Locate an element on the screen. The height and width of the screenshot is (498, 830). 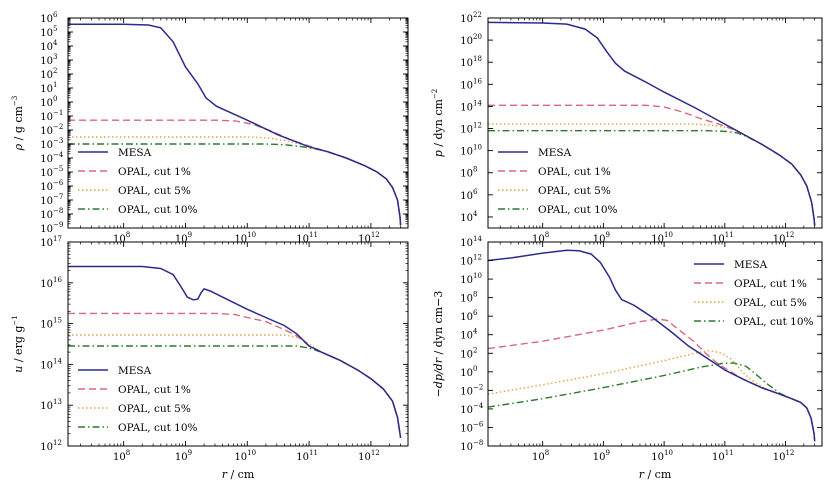
y-axis-label: p / dyn cm−2 is located at coordinates (438, 123).